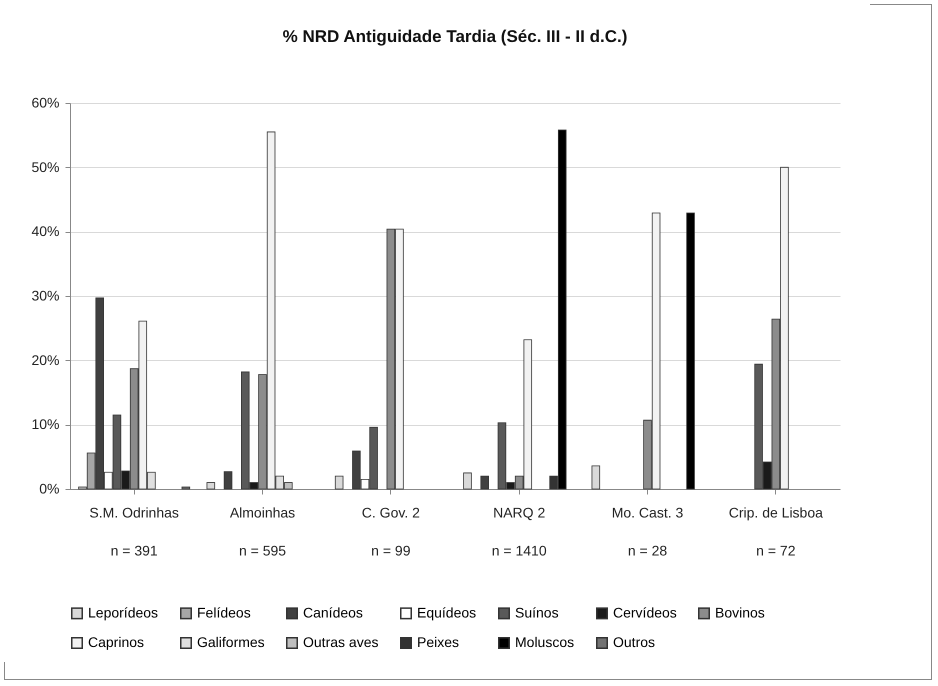 The image size is (938, 686). I want to click on y-tick-label: 60%, so click(45, 102).